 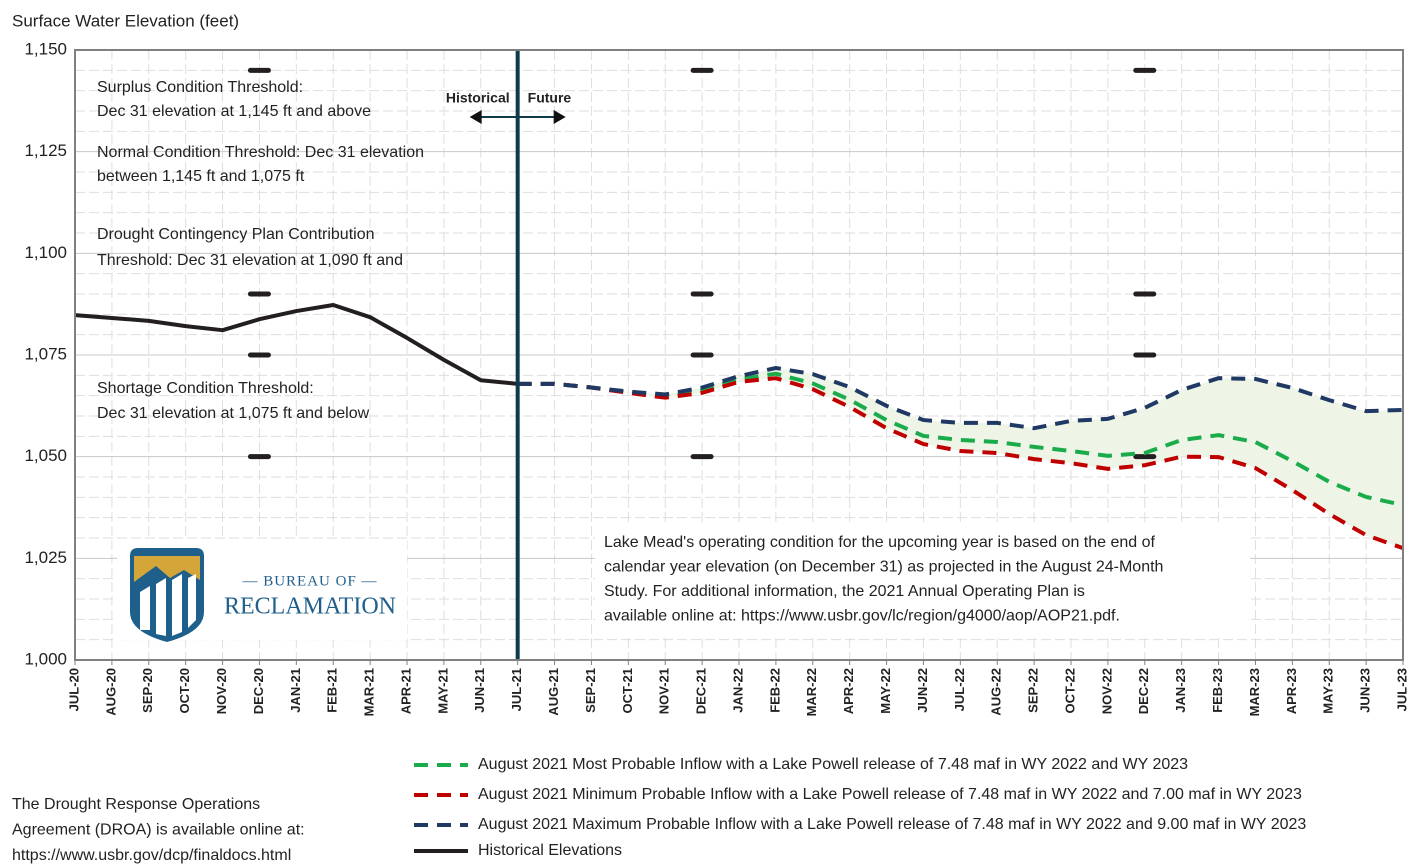 What do you see at coordinates (664, 691) in the screenshot?
I see `x-tick-label: NOV-21` at bounding box center [664, 691].